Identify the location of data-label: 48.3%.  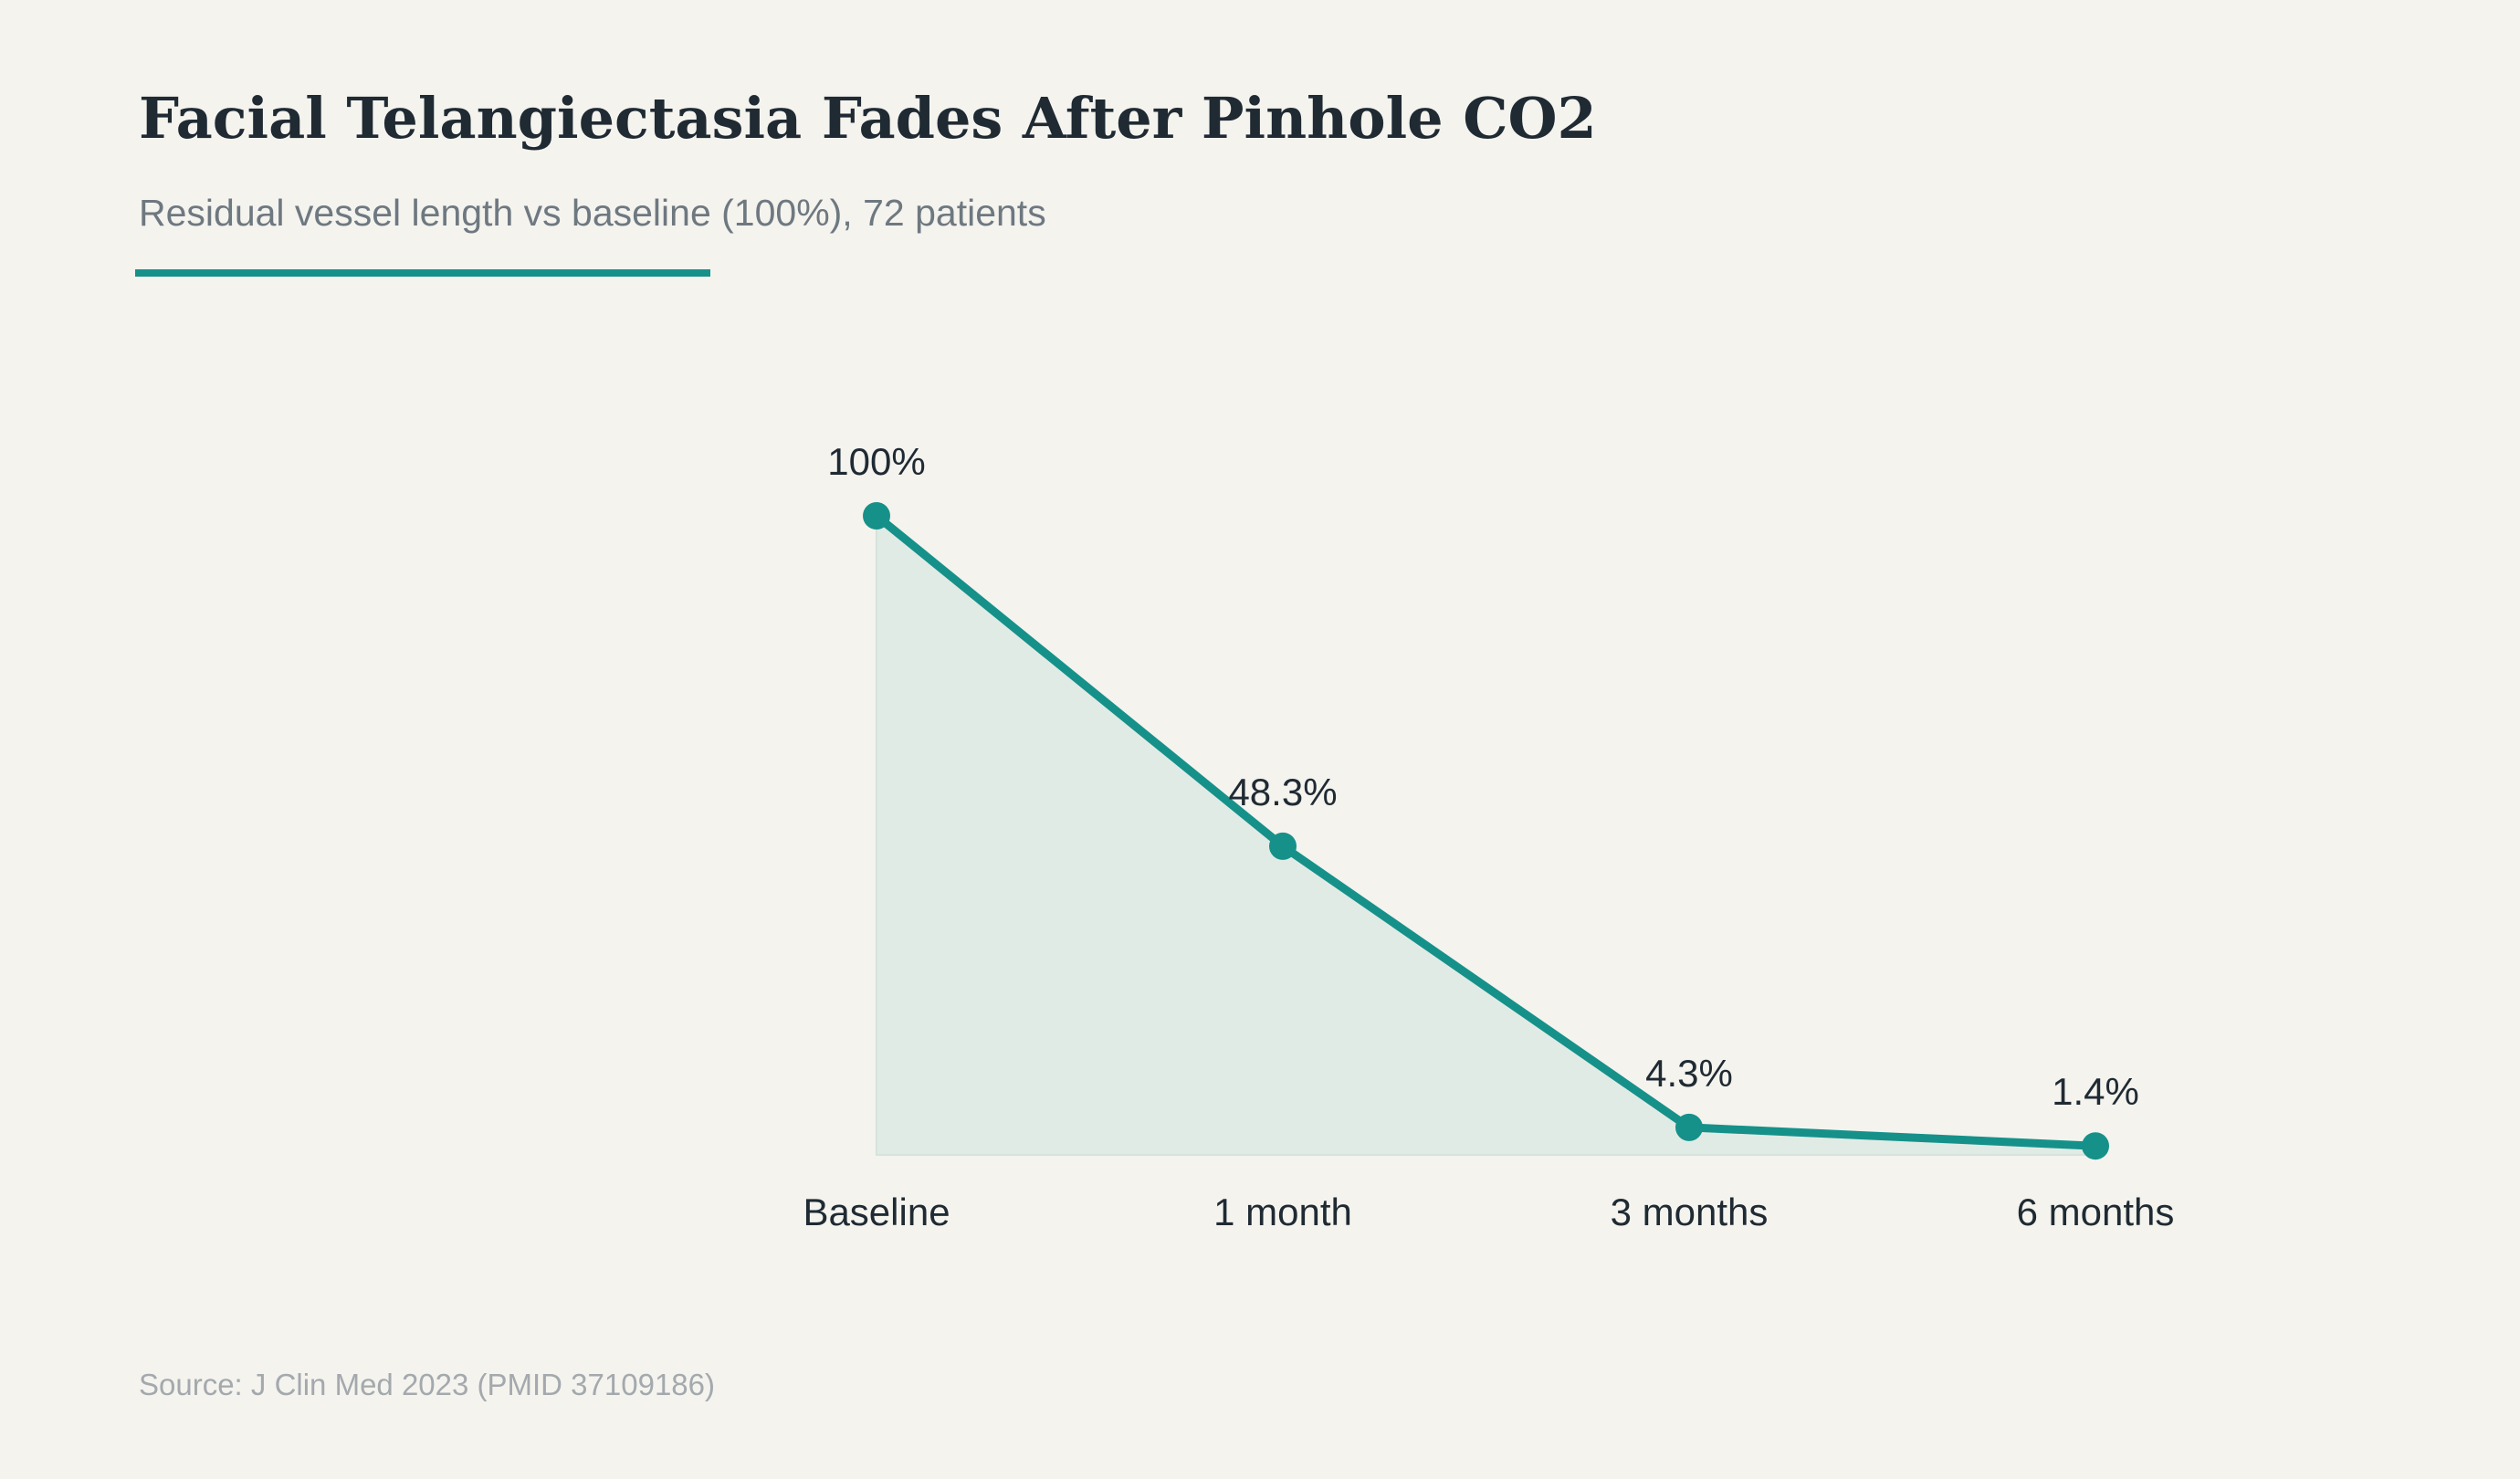
(1282, 792).